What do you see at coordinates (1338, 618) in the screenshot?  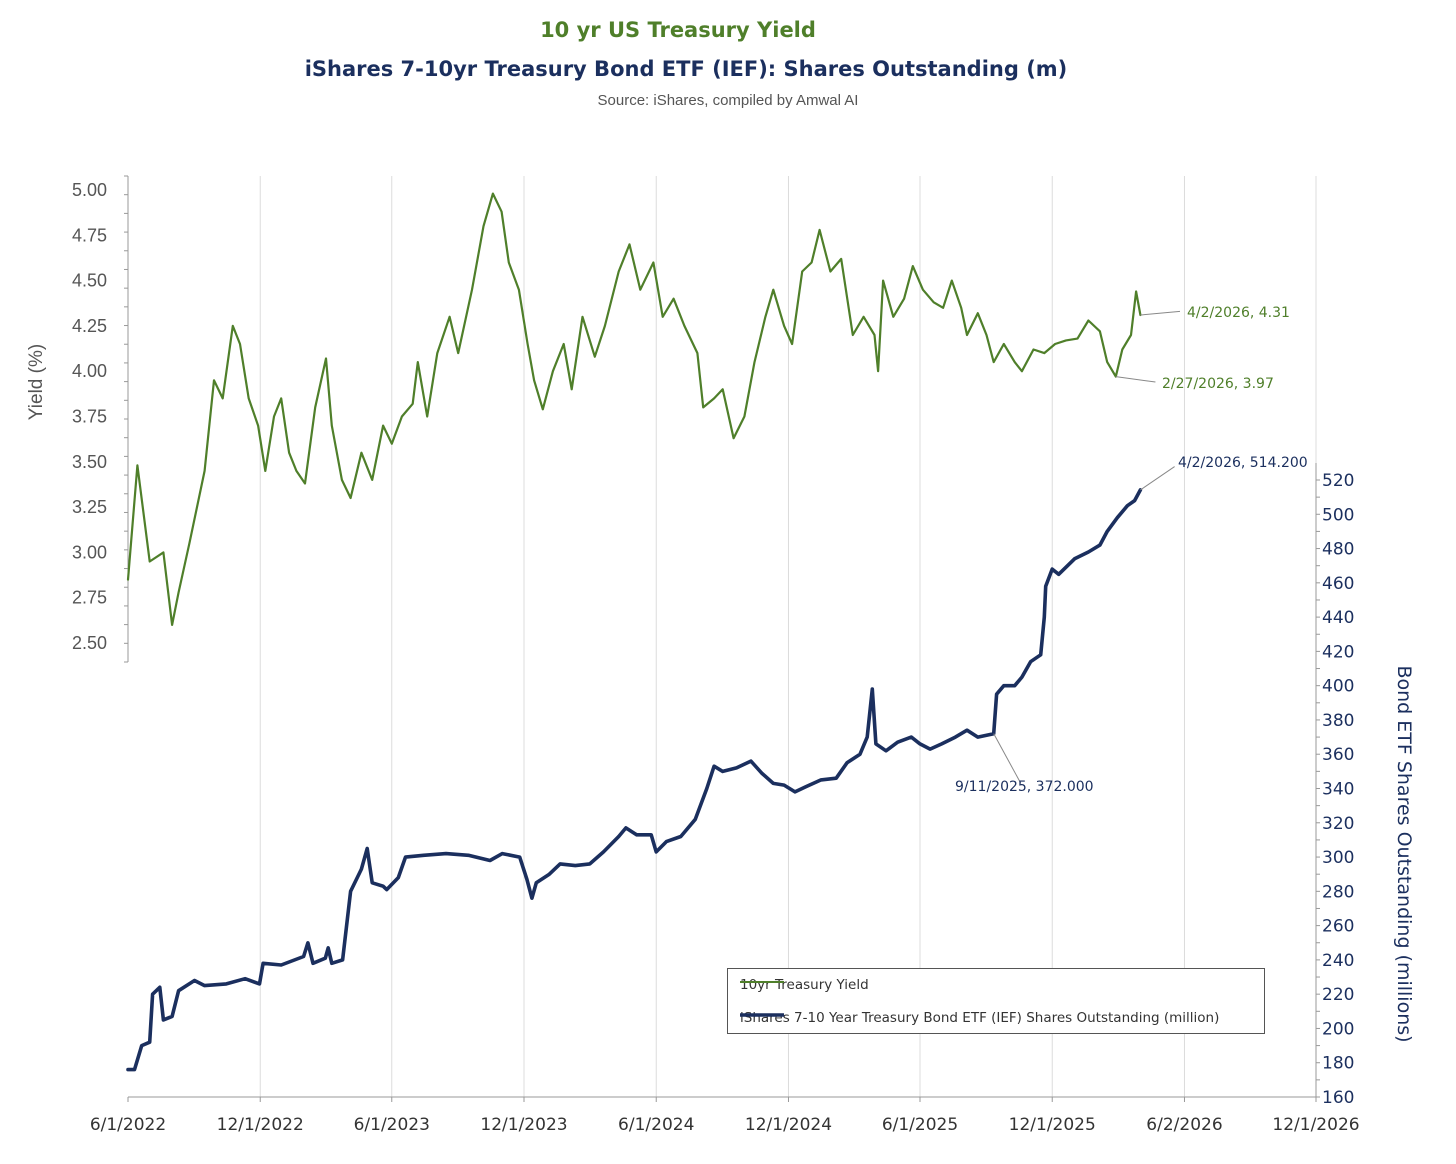 I see `right-tick-label: 440` at bounding box center [1338, 618].